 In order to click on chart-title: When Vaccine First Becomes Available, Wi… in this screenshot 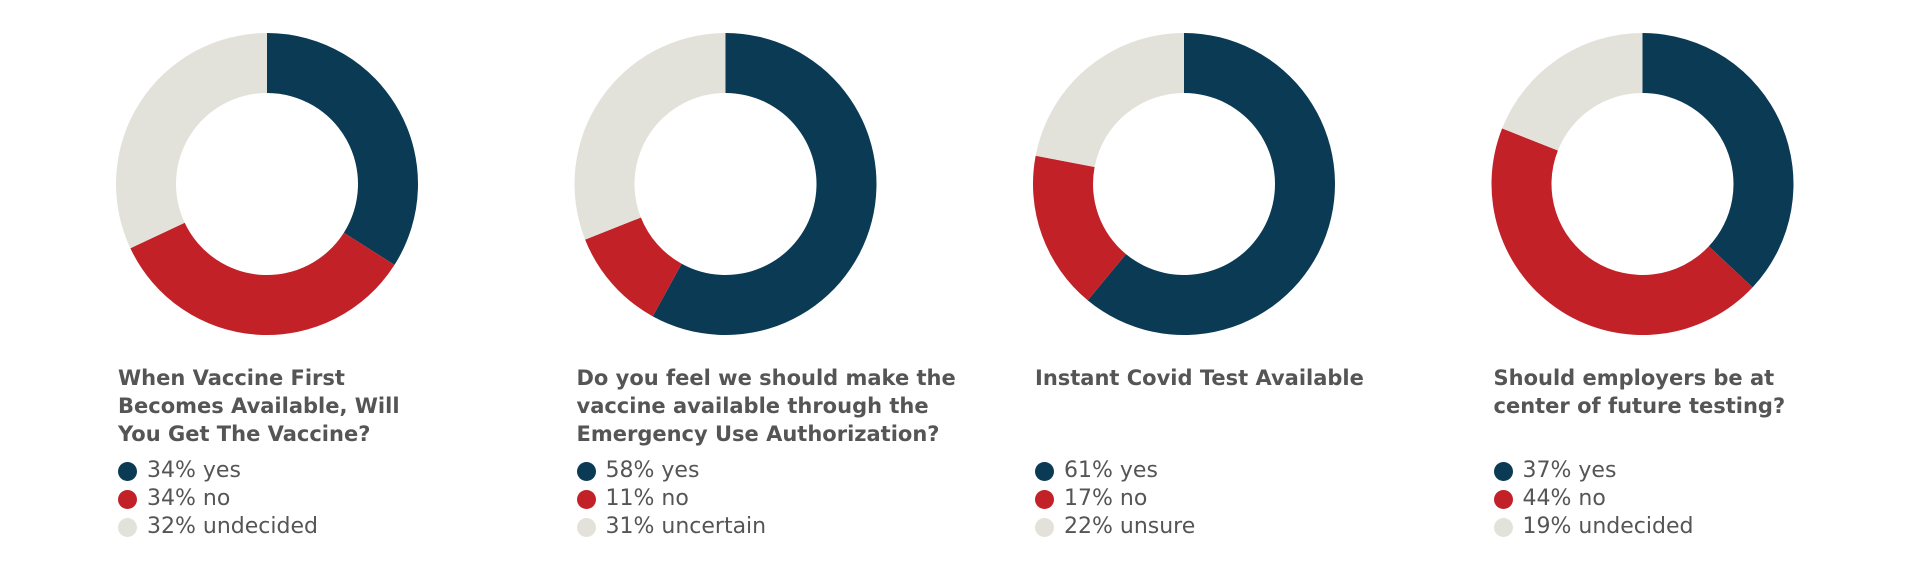, I will do `click(259, 406)`.